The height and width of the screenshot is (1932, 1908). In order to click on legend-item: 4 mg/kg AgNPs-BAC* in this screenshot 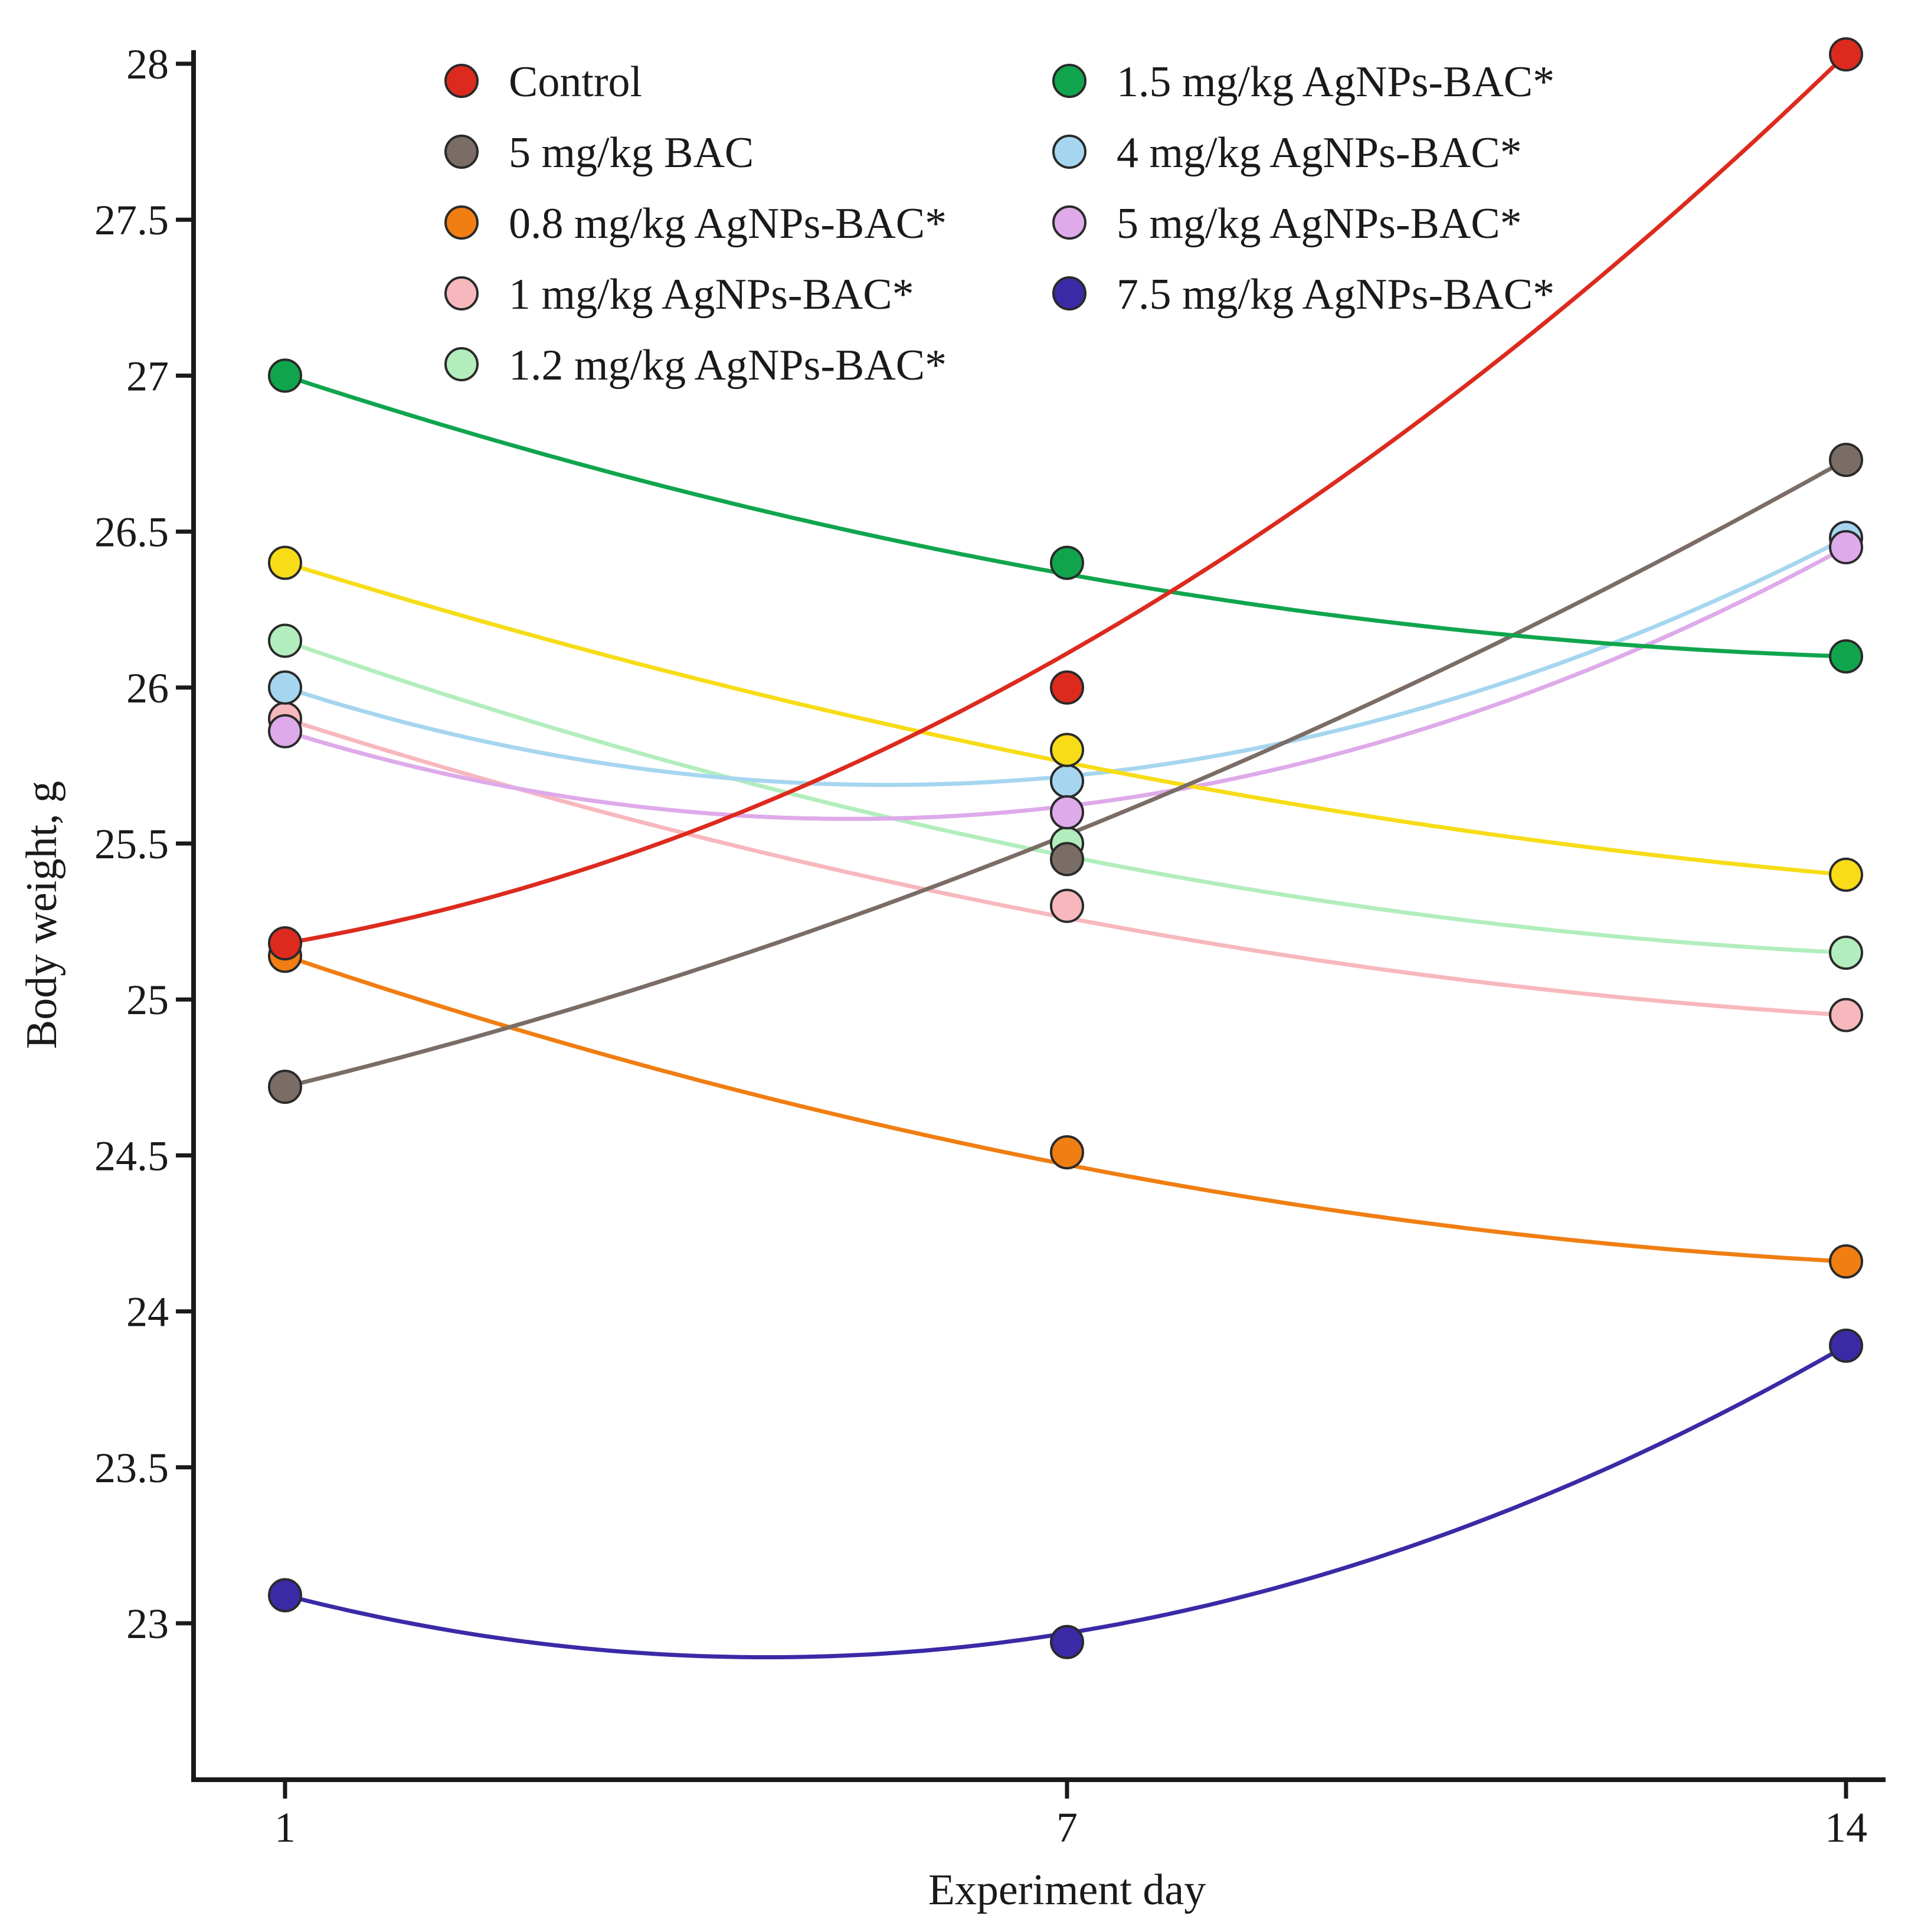, I will do `click(1287, 153)`.